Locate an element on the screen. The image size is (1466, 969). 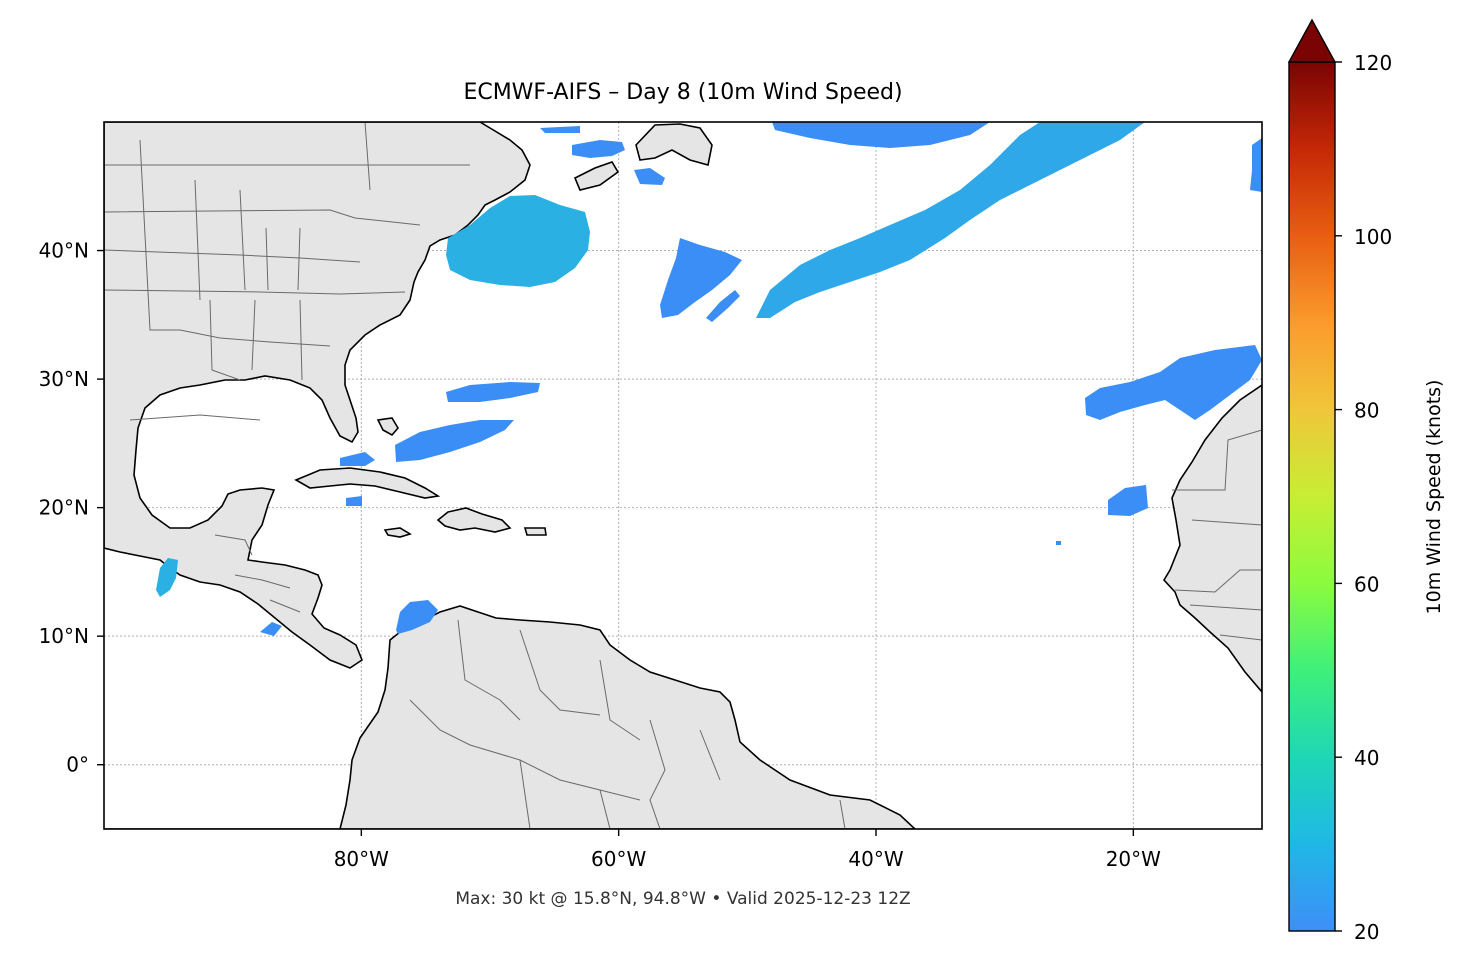
y-tick-label: 30°N is located at coordinates (64, 379).